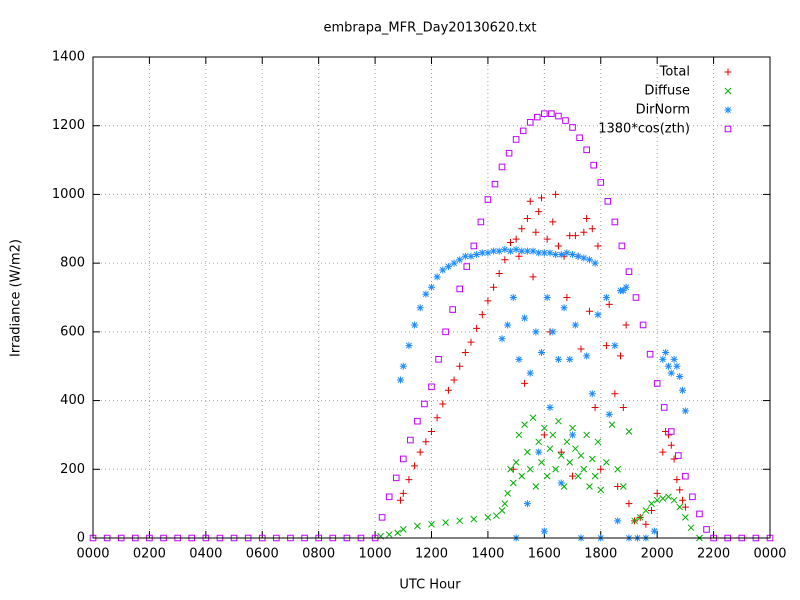  Describe the element at coordinates (149, 554) in the screenshot. I see `x-tick-label: 0200` at that location.